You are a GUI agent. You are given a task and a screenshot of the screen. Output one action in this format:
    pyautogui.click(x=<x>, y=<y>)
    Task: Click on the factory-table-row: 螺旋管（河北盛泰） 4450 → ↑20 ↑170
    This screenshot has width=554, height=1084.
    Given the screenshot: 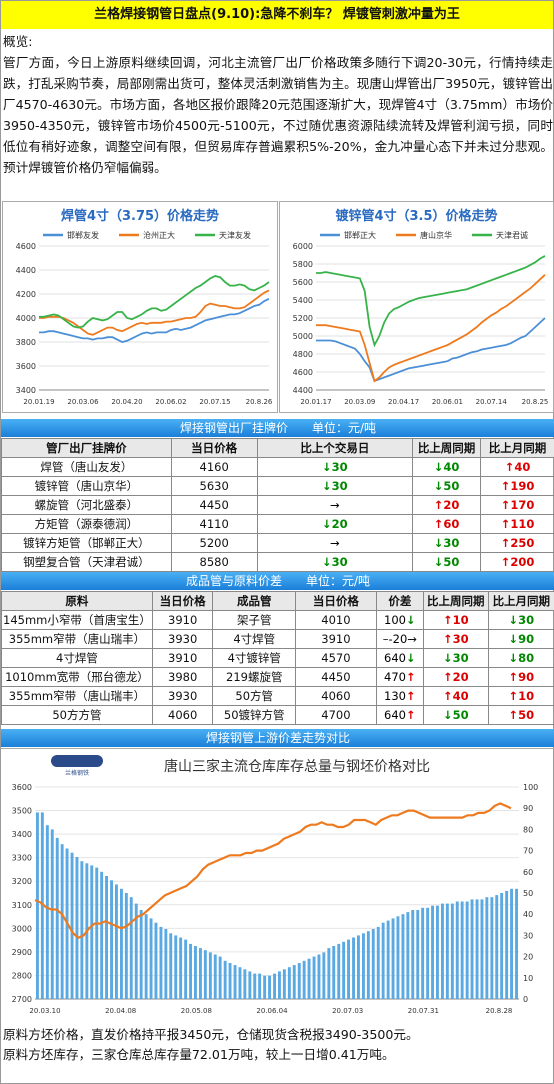 What is the action you would take?
    pyautogui.click(x=277, y=505)
    